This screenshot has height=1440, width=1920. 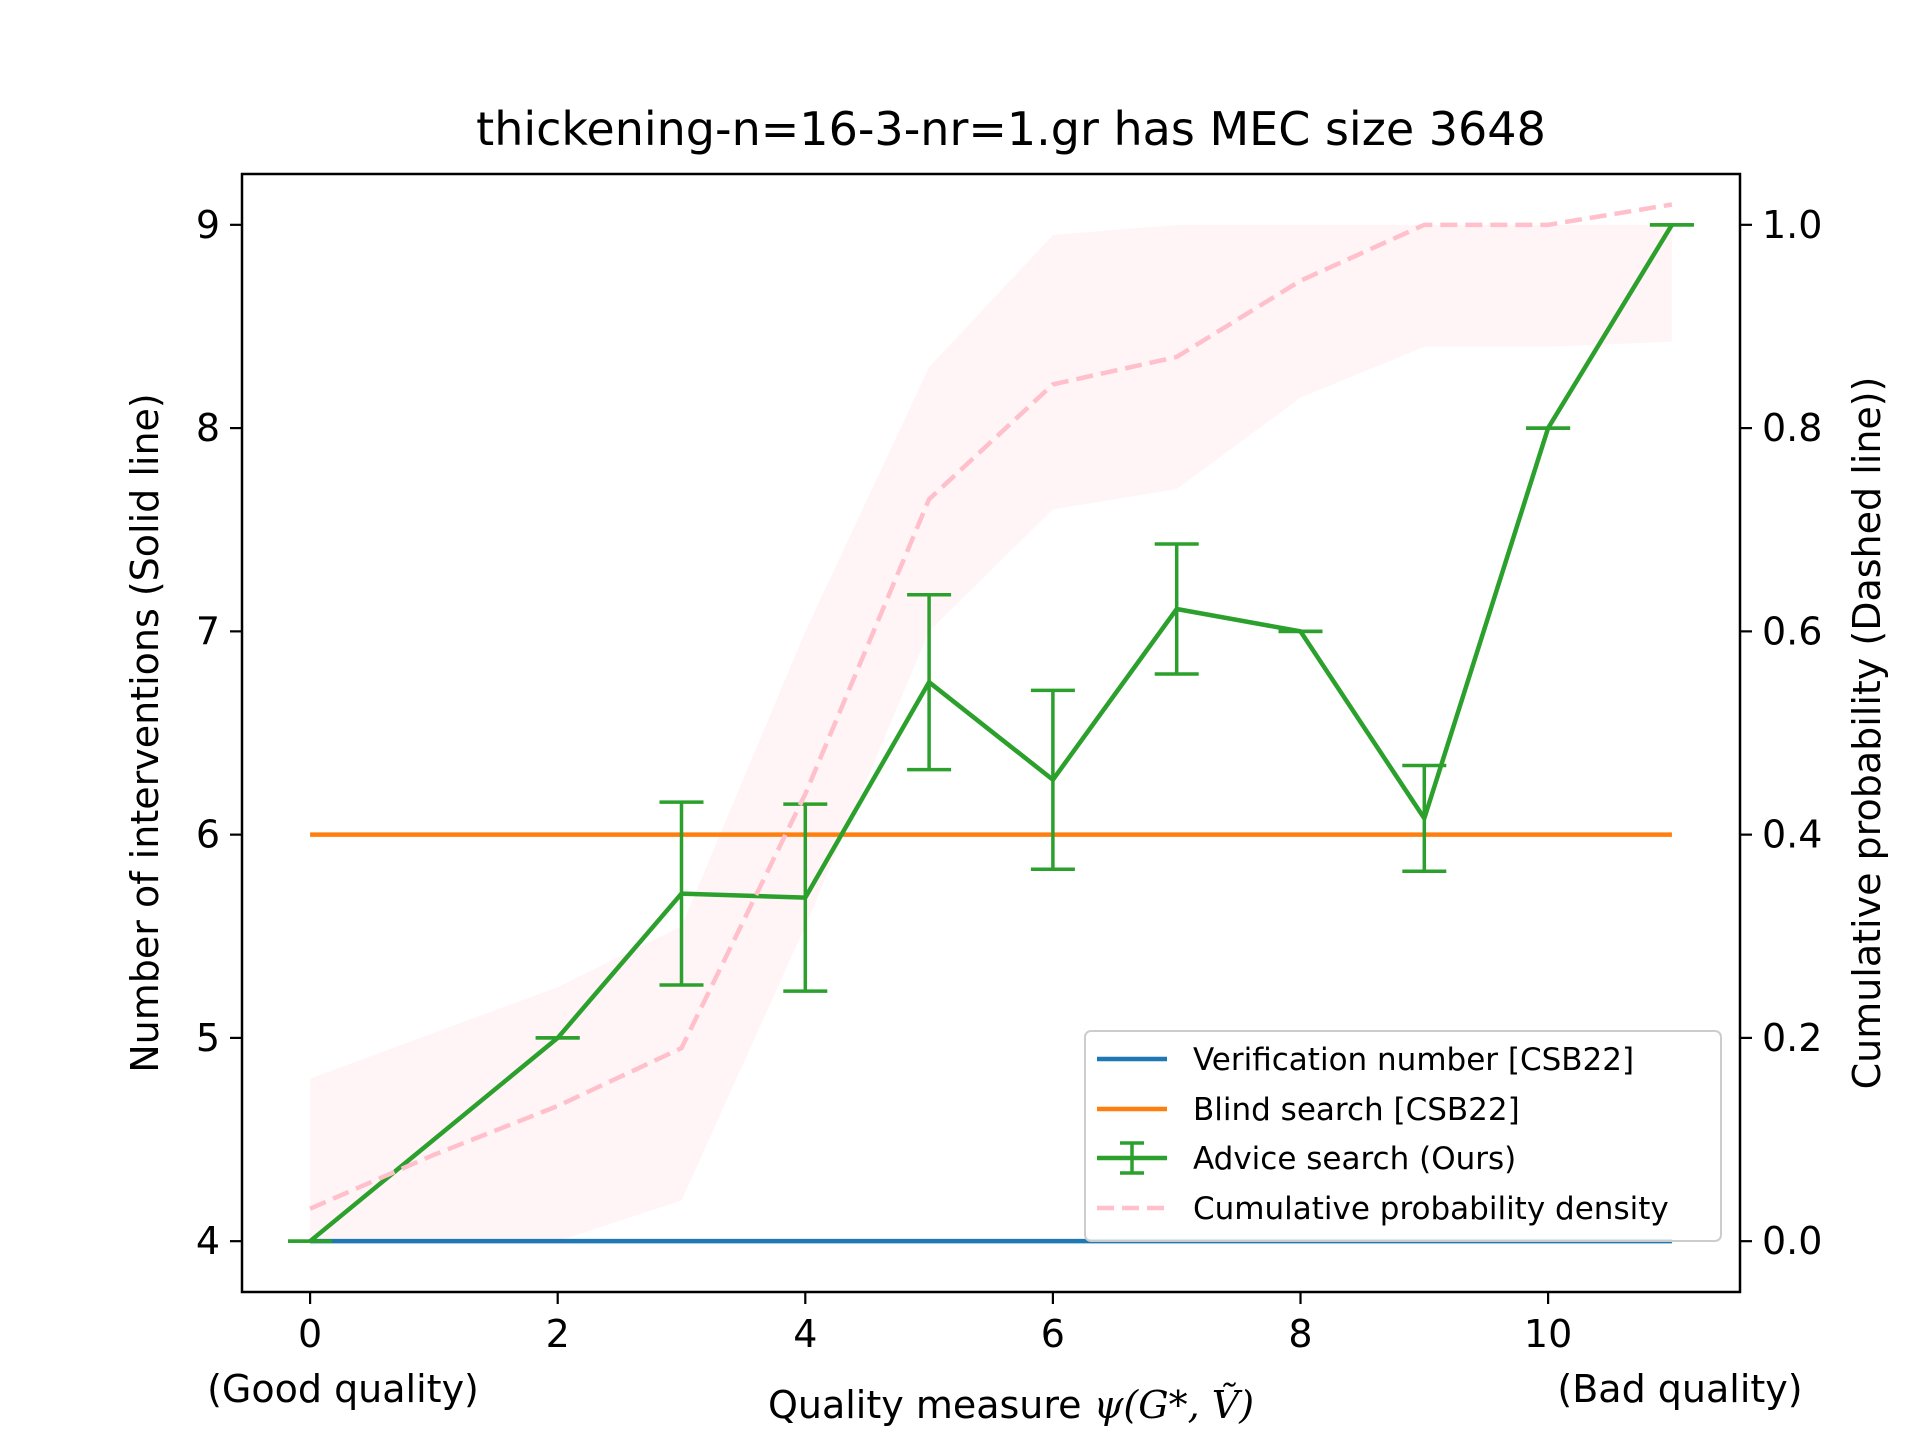 I want to click on x-tick-label: 6, so click(x=1053, y=1334).